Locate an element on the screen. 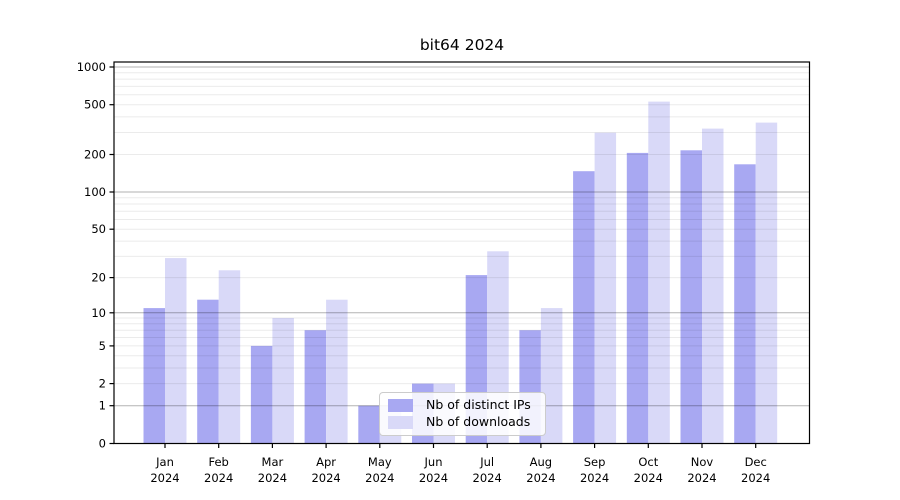 This screenshot has height=500, width=900. x-tick-label-may: May is located at coordinates (380, 462).